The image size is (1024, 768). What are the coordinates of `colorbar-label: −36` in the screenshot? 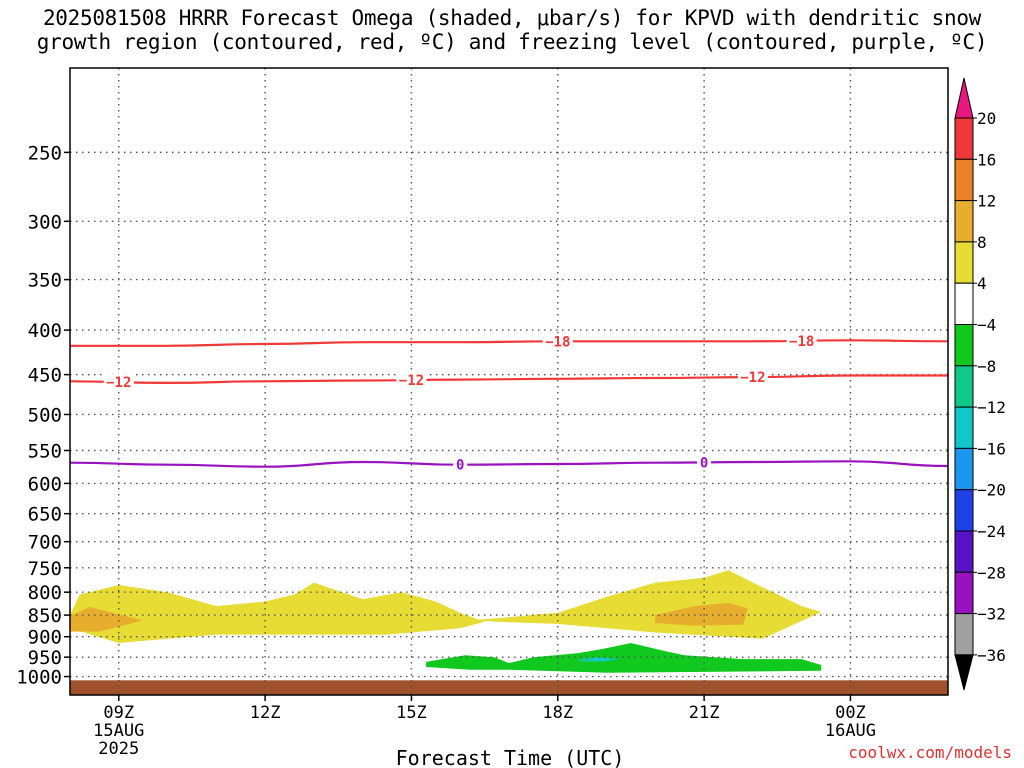 It's located at (991, 655).